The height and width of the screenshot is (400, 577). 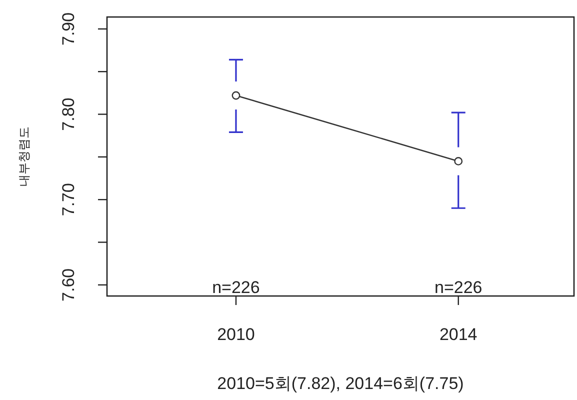 What do you see at coordinates (68, 29) in the screenshot?
I see `y-tick-label: 7.90` at bounding box center [68, 29].